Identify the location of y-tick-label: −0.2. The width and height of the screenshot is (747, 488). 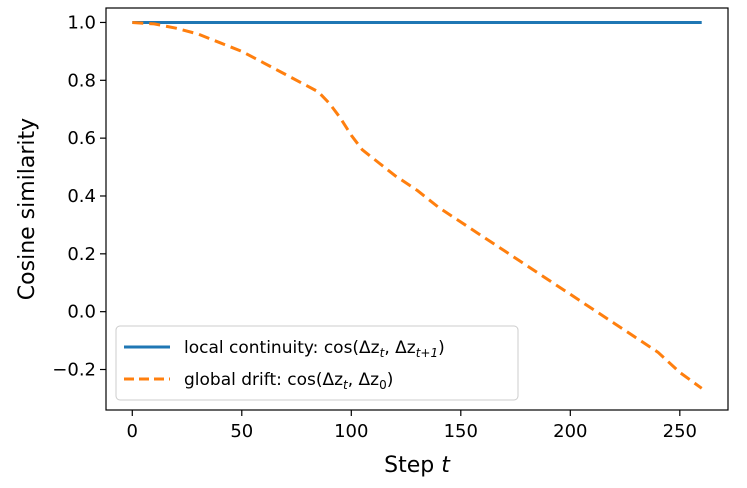
(74, 370).